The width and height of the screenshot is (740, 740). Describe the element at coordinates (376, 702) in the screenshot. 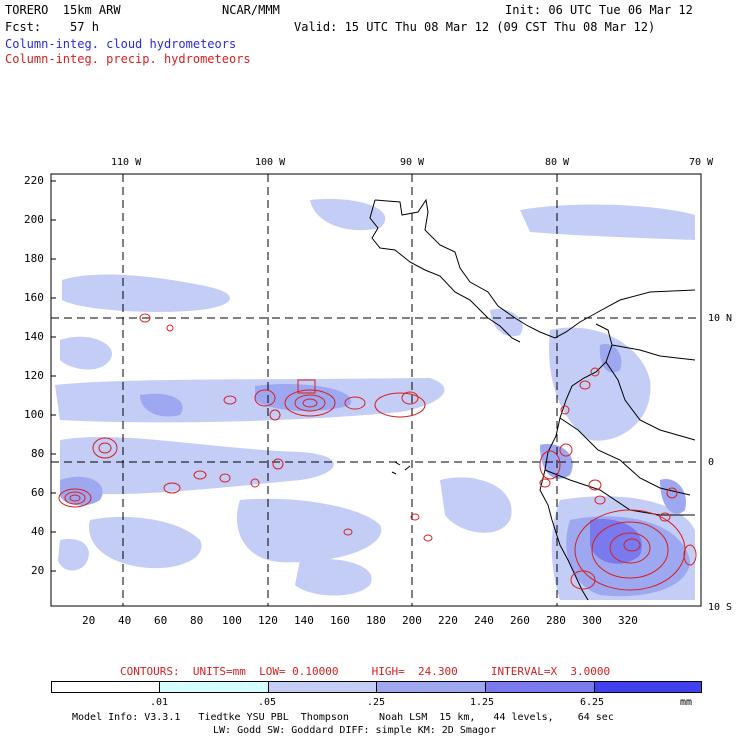

I see `colorbar-label: .25` at that location.